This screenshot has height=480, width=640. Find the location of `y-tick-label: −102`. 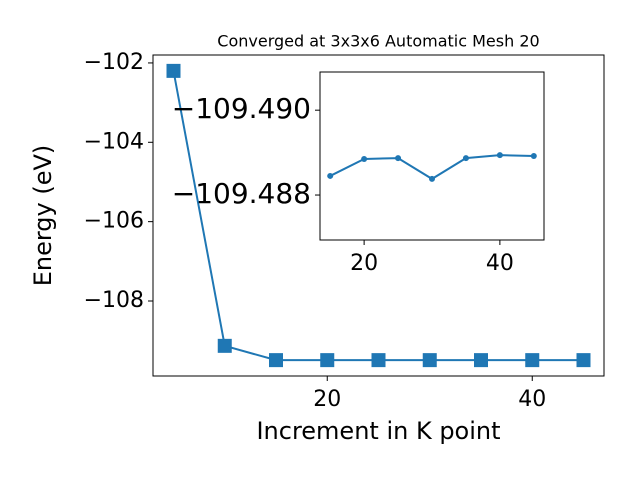

y-tick-label: −102 is located at coordinates (114, 62).